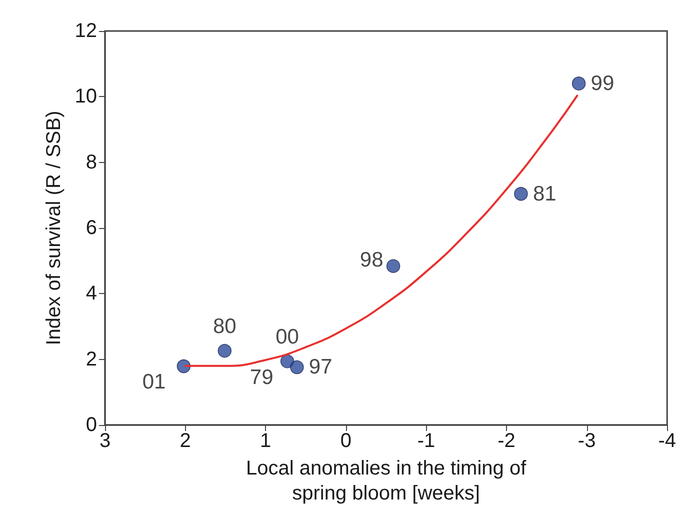  What do you see at coordinates (91, 293) in the screenshot?
I see `y-tick-label: 4` at bounding box center [91, 293].